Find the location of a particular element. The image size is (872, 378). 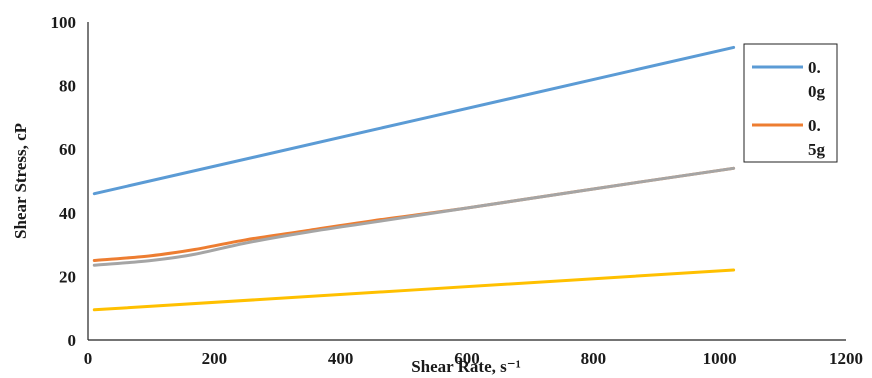

x-tick-label: 1200 is located at coordinates (846, 358).